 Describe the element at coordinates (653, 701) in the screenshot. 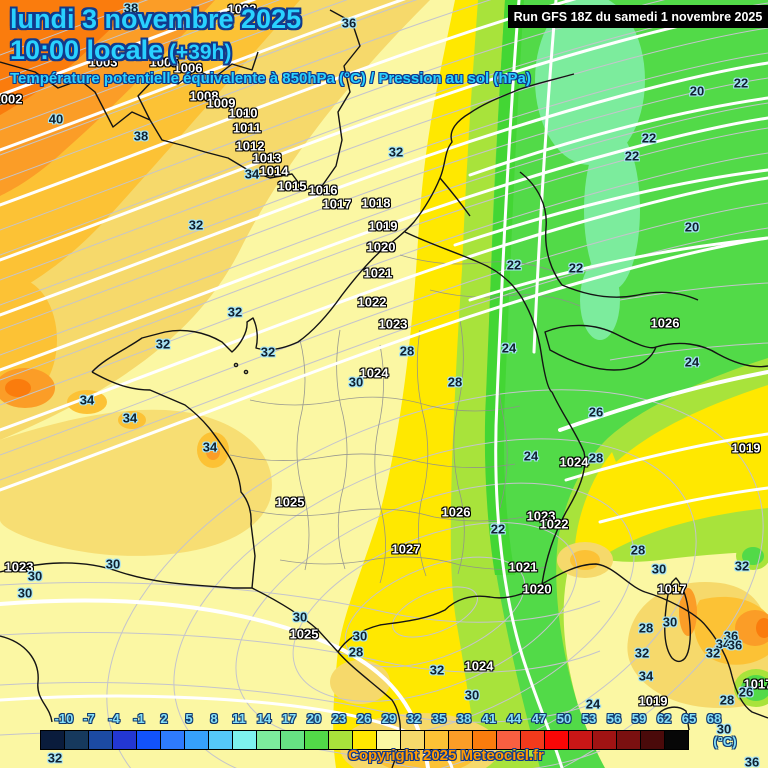

I see `pressure-label: 1019` at that location.